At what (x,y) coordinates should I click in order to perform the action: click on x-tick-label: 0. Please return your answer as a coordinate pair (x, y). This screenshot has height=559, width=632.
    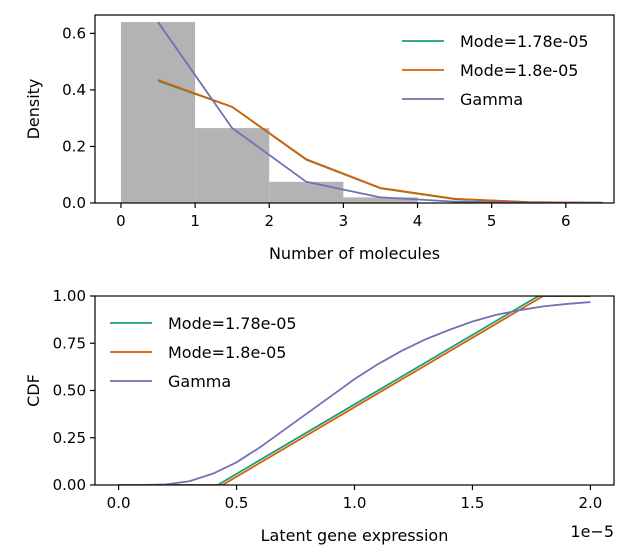
    Looking at the image, I should click on (121, 221).